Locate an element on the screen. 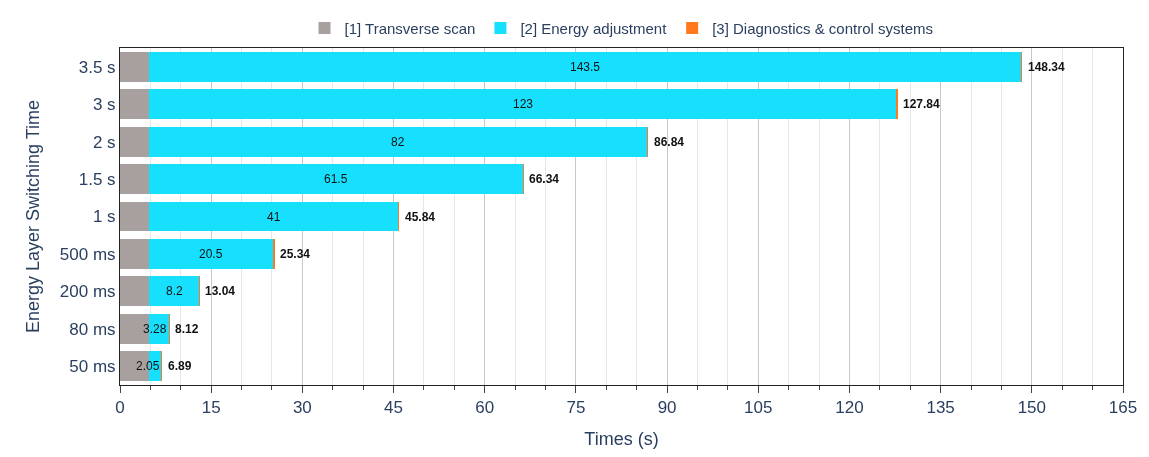  y-tick-label: 1 s is located at coordinates (104, 217).